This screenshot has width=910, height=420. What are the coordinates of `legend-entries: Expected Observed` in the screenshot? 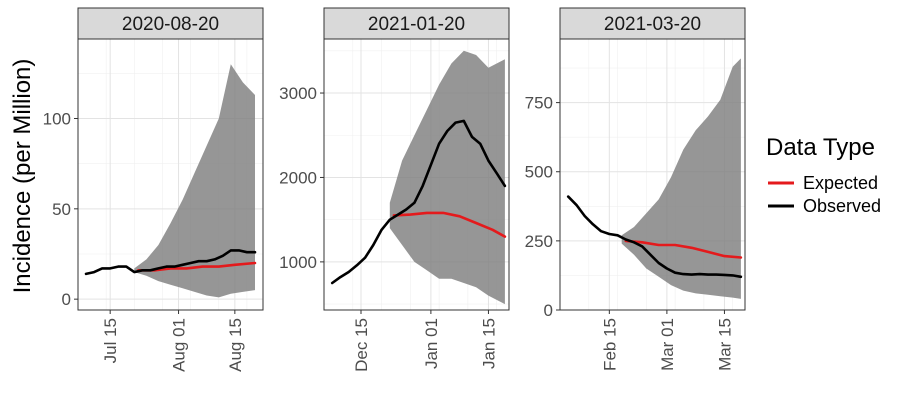 It's located at (824, 194).